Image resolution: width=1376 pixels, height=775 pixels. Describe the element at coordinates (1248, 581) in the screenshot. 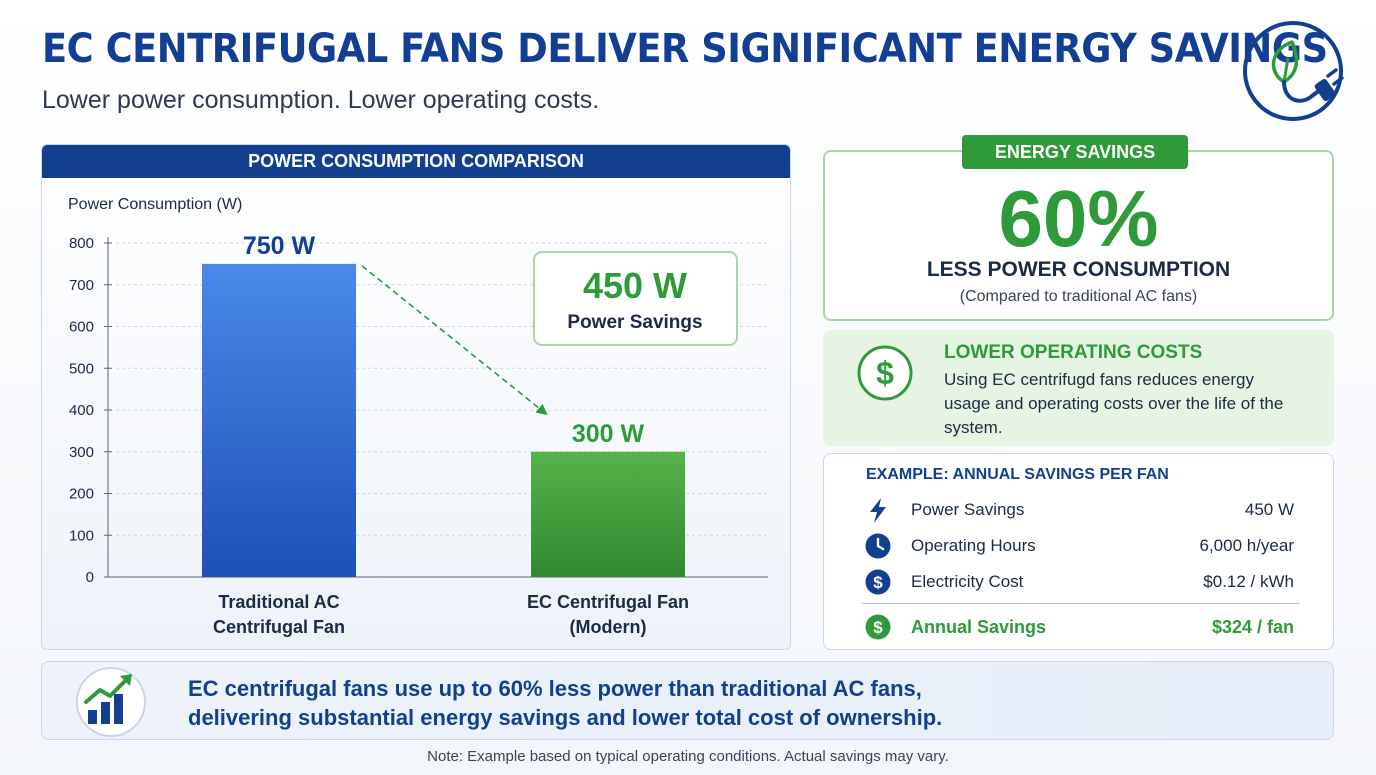

I see `example-row-value: $0.12 / kWh` at that location.